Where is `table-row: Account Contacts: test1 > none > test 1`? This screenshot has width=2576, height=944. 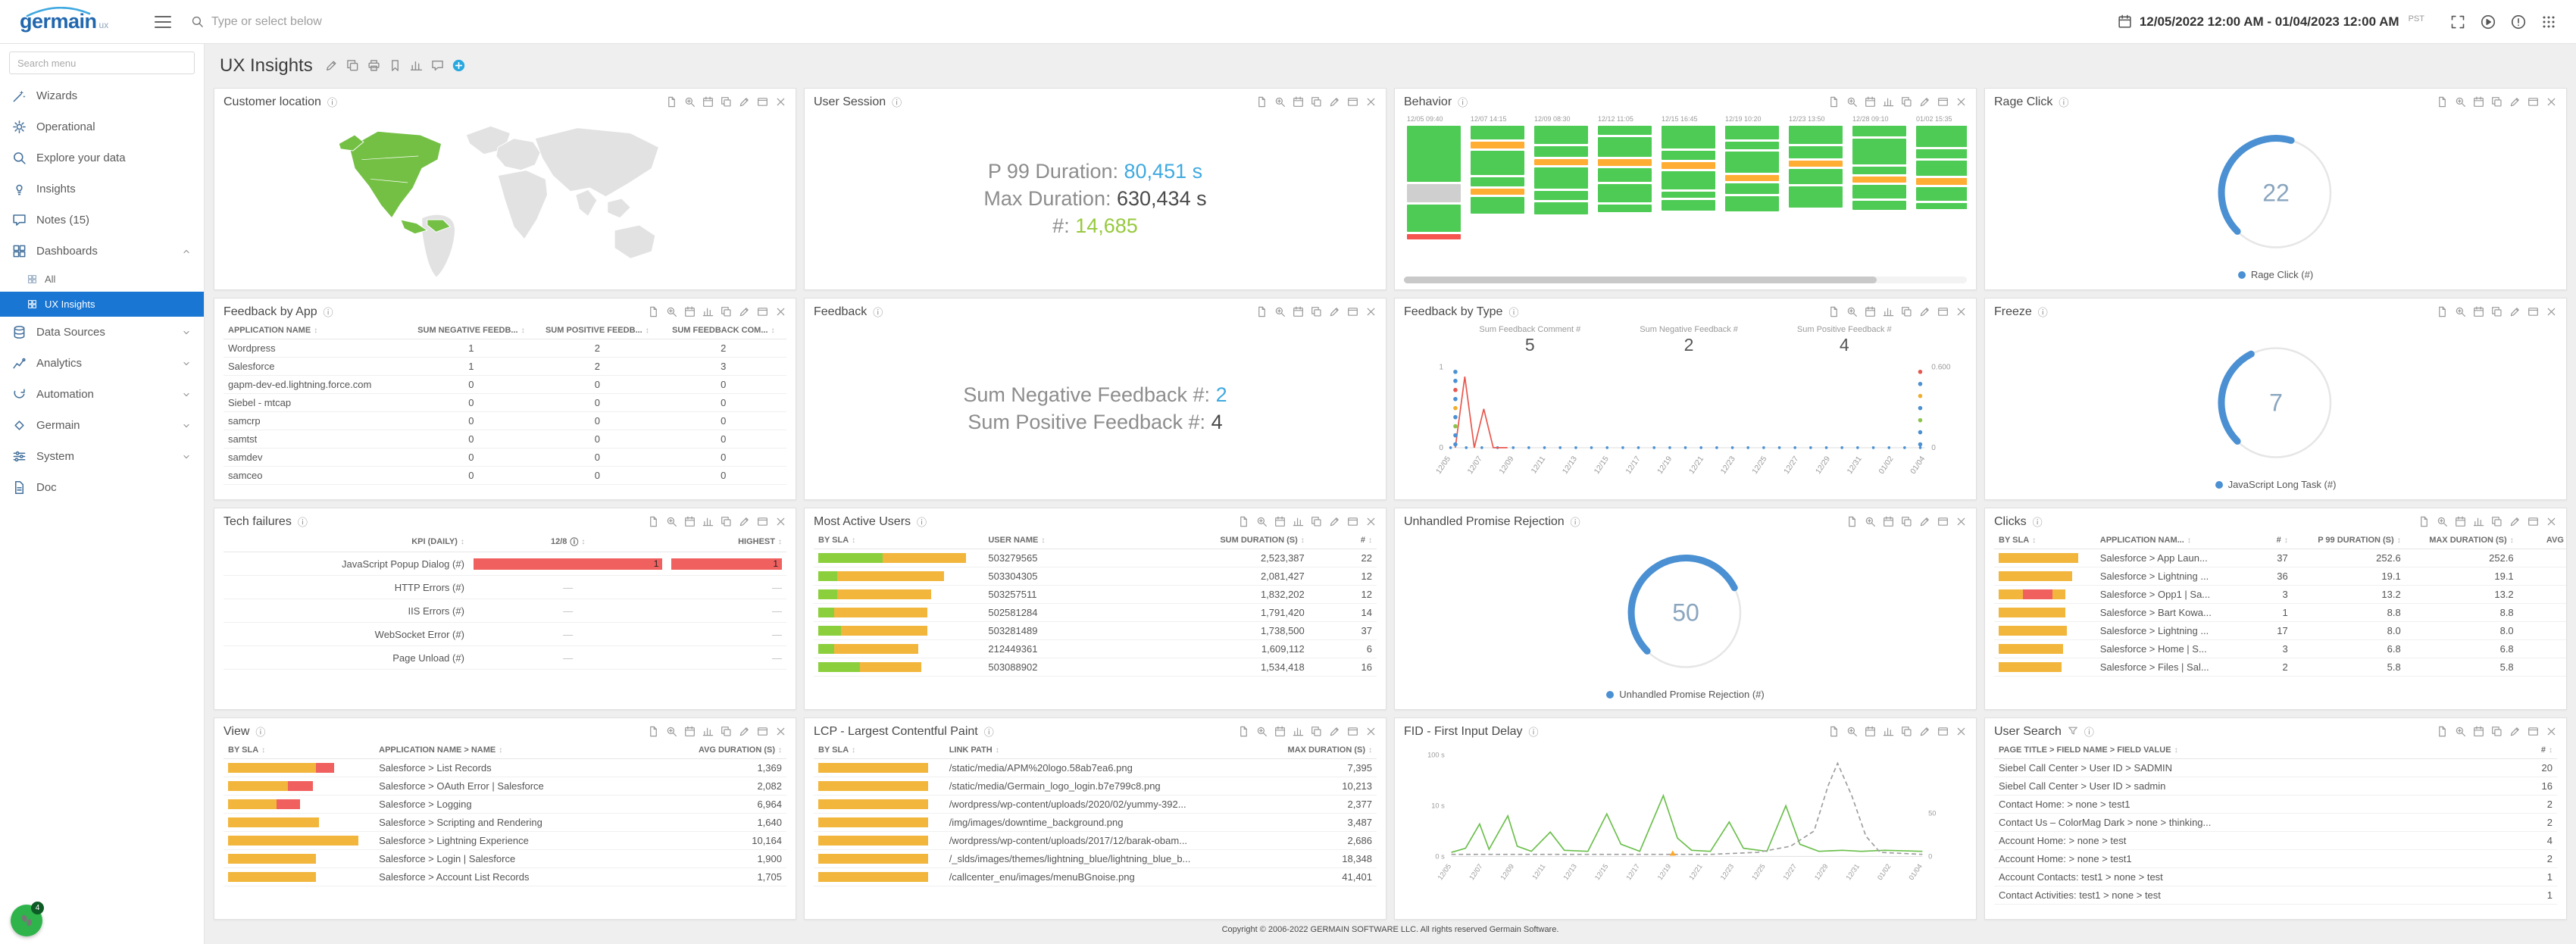
table-row: Account Contacts: test1 > none > test 1 is located at coordinates (2276, 877).